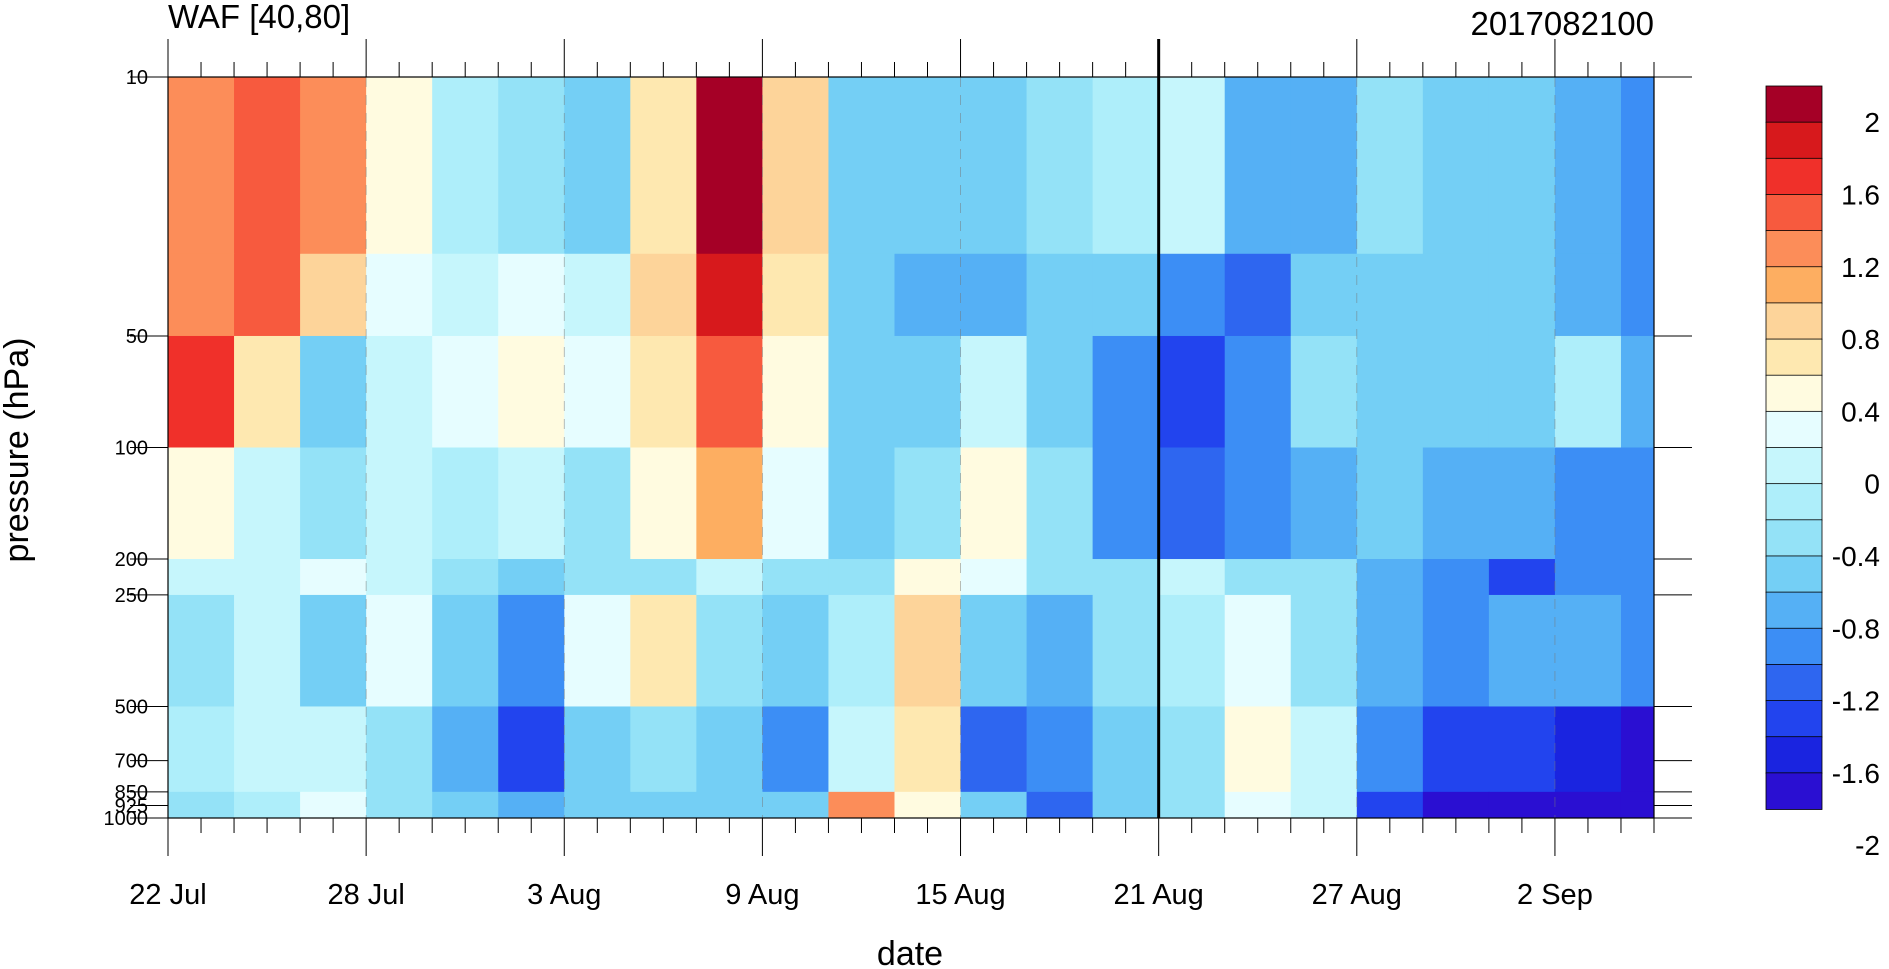  I want to click on x-tick-label: 2 Sep, so click(1555, 895).